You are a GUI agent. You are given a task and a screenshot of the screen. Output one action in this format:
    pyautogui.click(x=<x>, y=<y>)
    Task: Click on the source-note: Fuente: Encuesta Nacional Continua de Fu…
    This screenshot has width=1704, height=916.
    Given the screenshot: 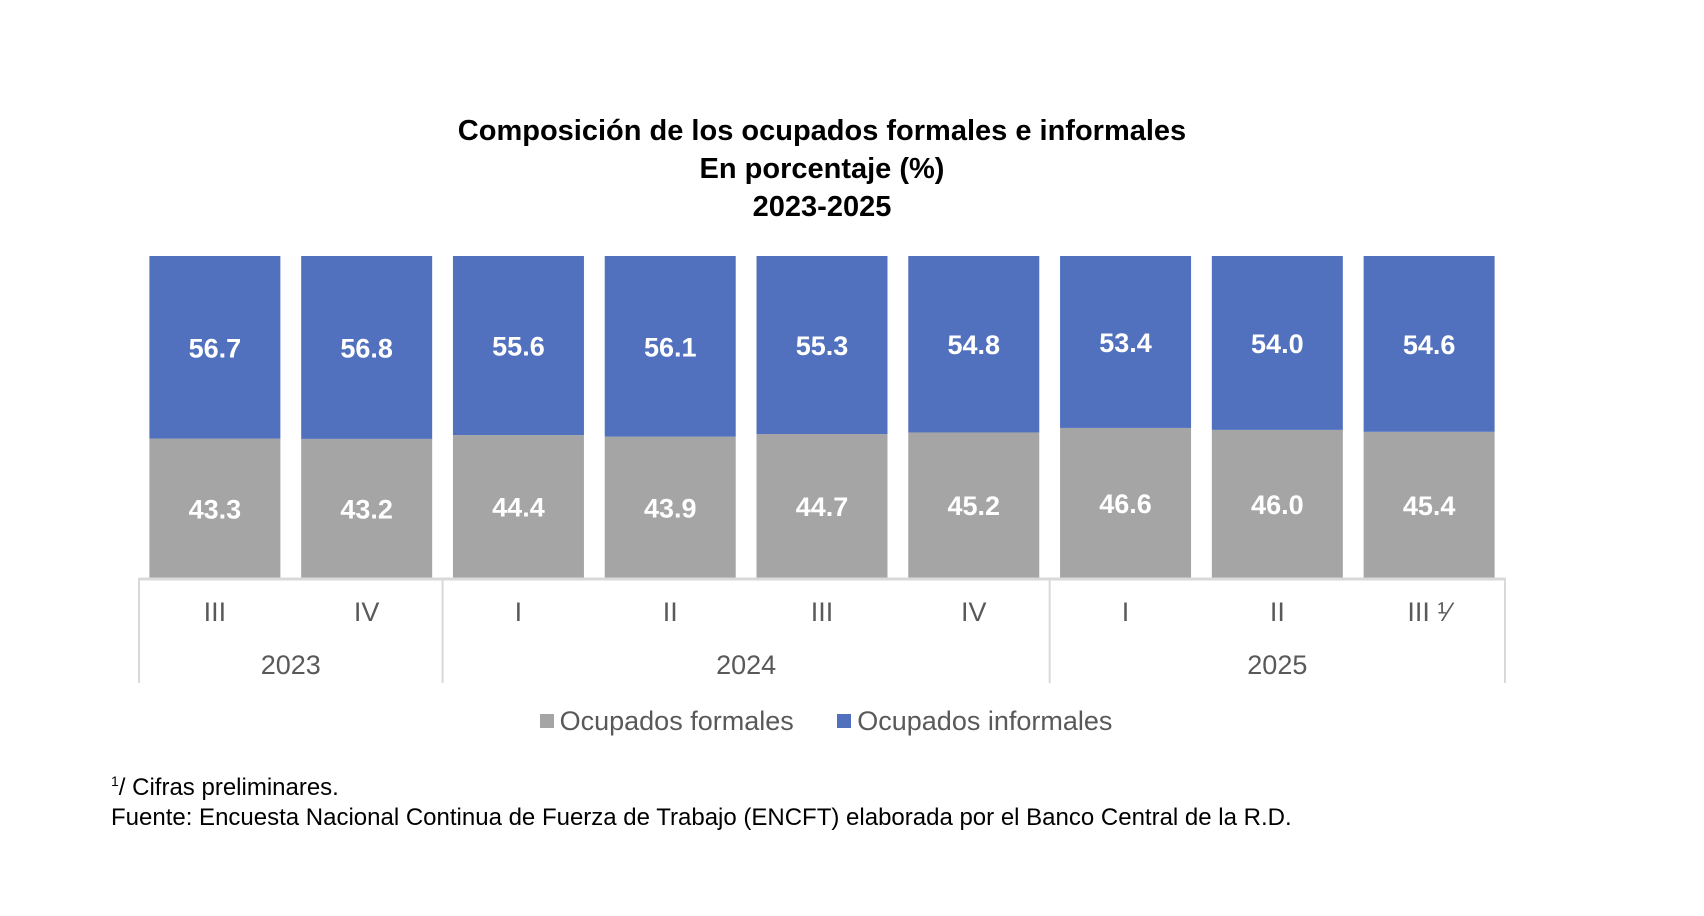 What is the action you would take?
    pyautogui.click(x=701, y=817)
    